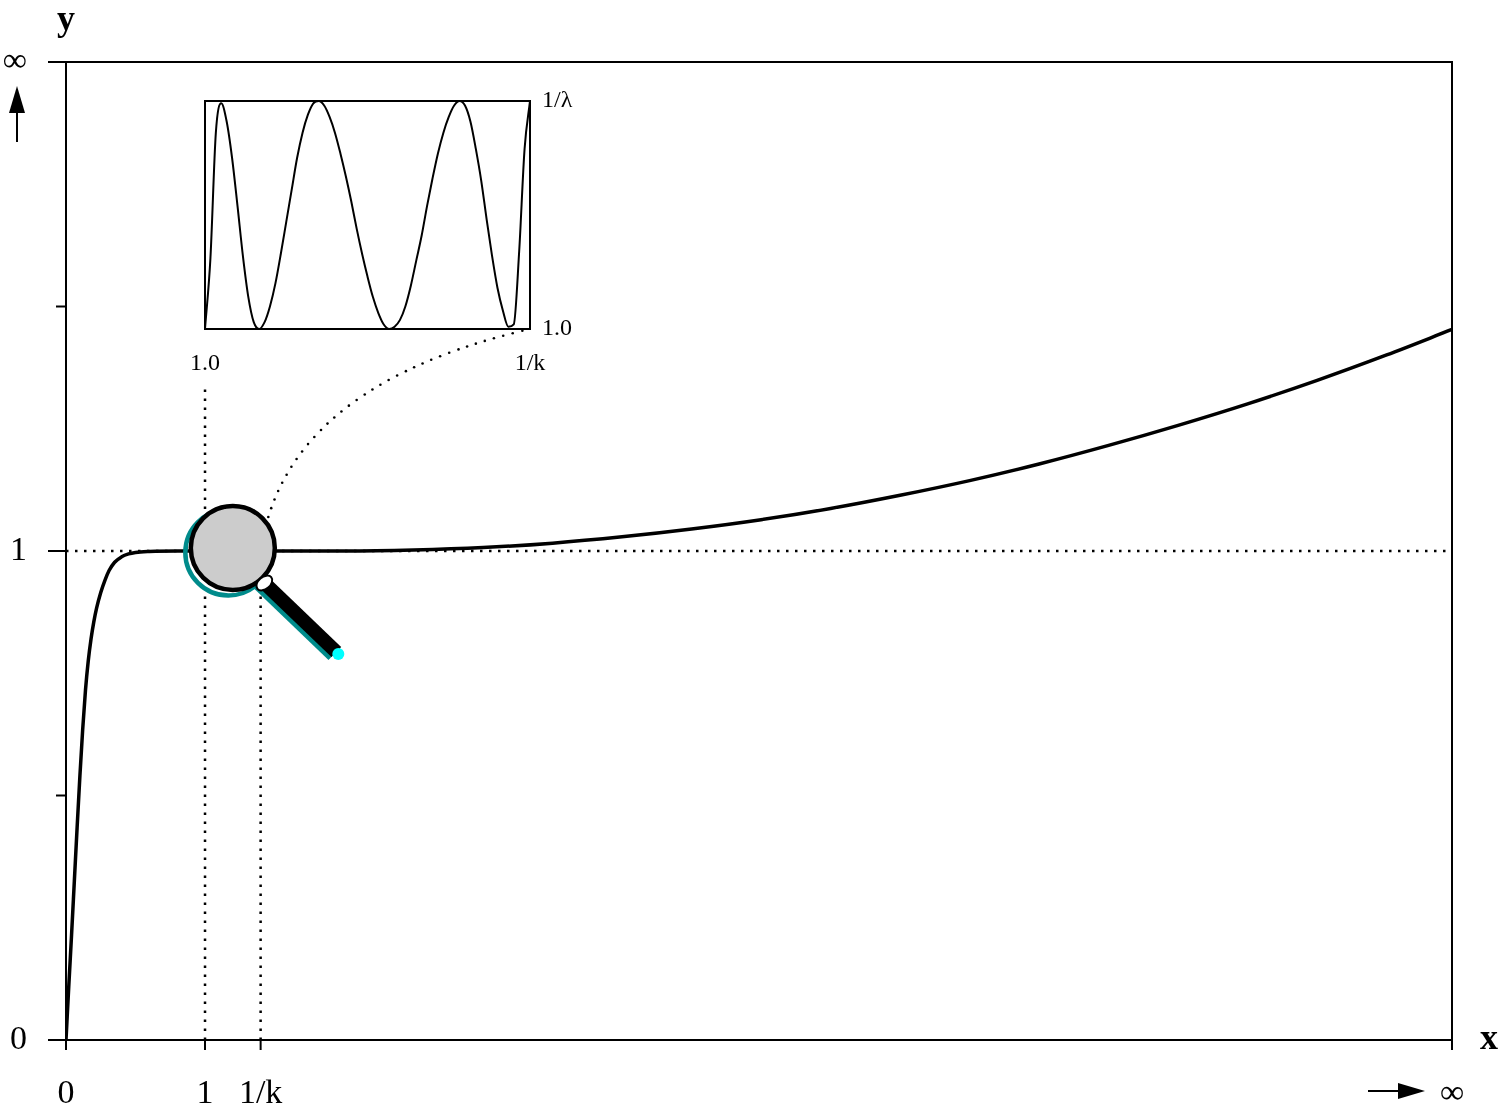 The image size is (1504, 1104). What do you see at coordinates (66, 1088) in the screenshot?
I see `x-tick-label: 0` at bounding box center [66, 1088].